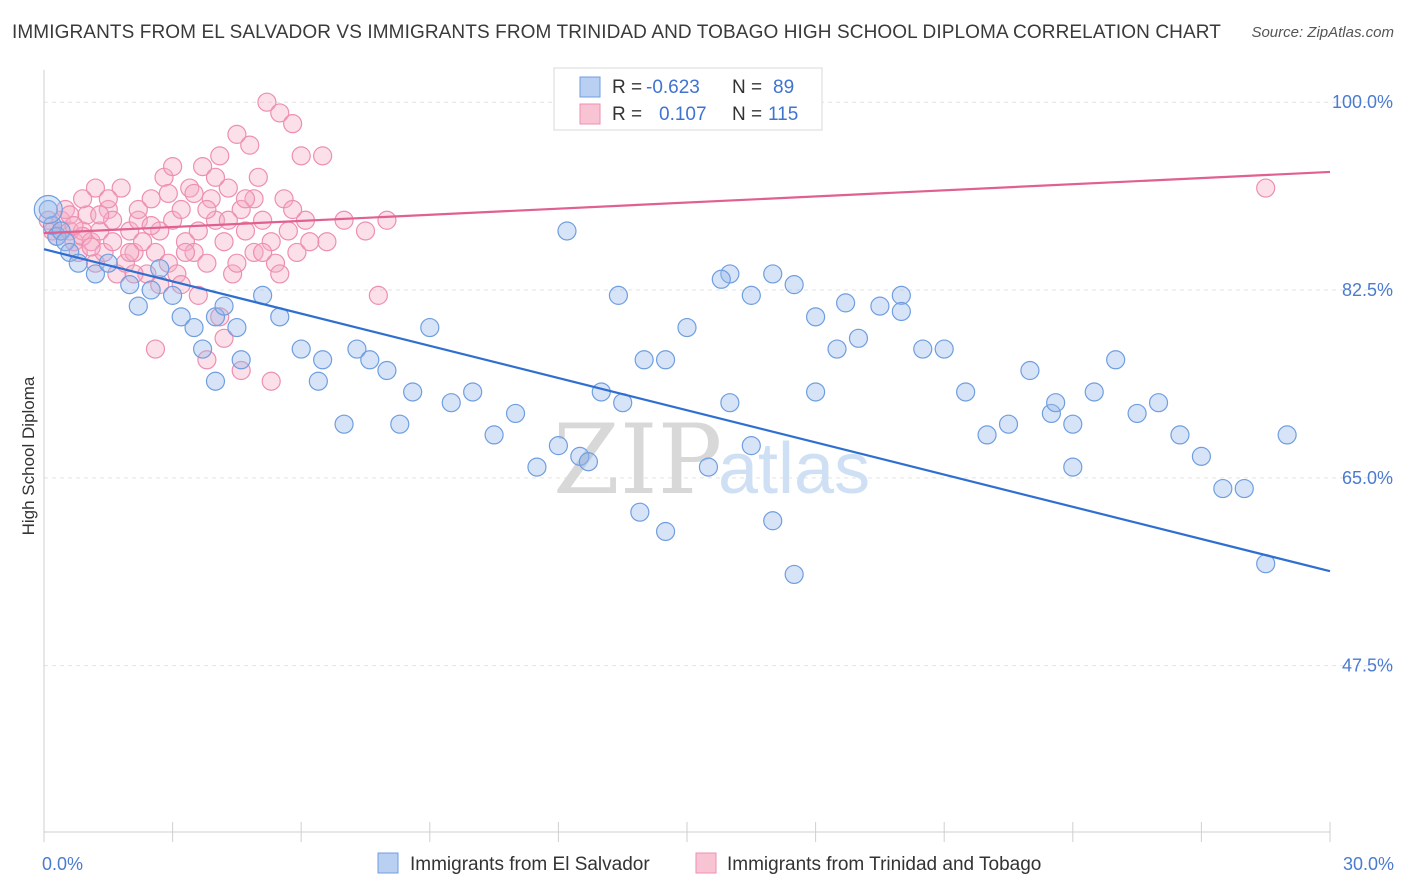 This screenshot has width=1406, height=892. Describe the element at coordinates (1362, 102) in the screenshot. I see `y-tick-label-0: 100.0%` at that location.